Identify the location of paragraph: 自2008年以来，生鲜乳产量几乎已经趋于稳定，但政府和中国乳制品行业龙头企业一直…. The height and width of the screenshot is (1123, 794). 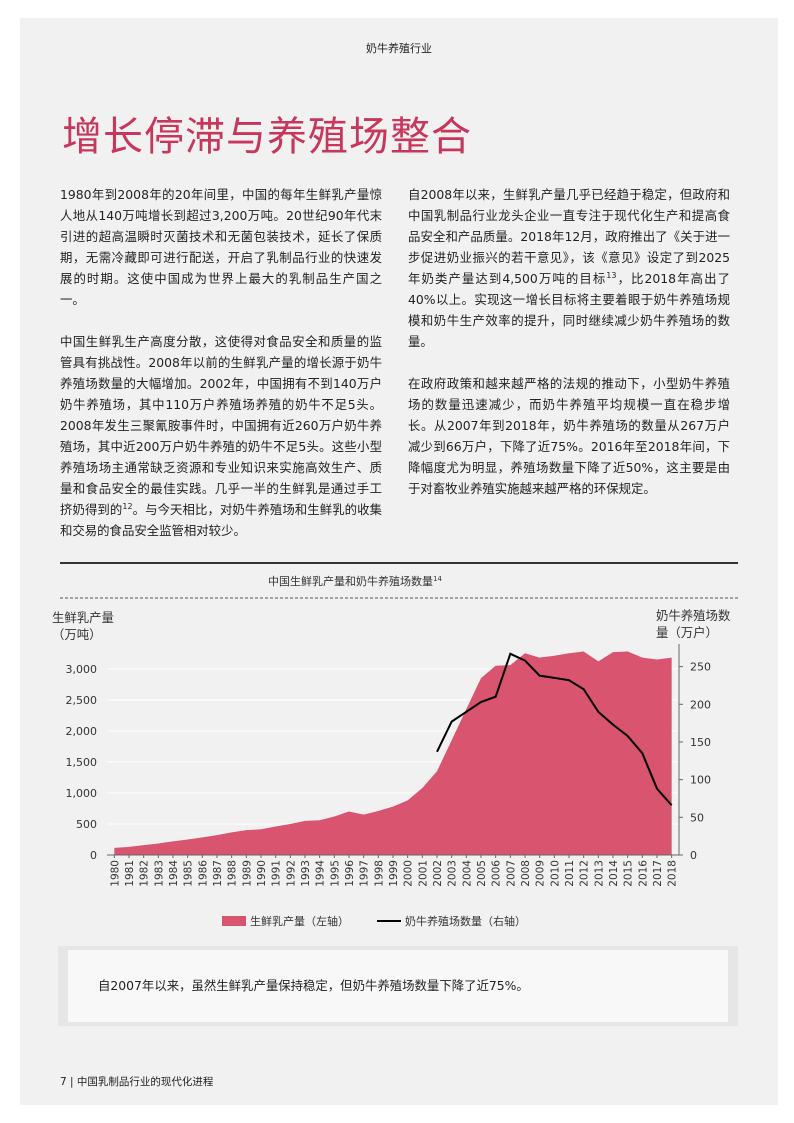
(569, 268).